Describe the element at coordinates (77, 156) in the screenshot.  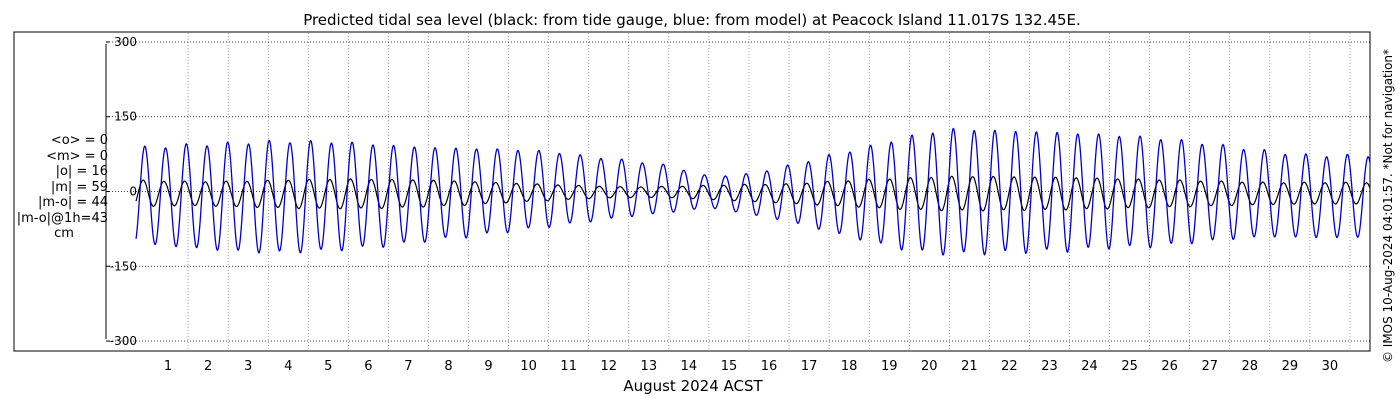
I see `stat-mean-model: <m> = 0` at that location.